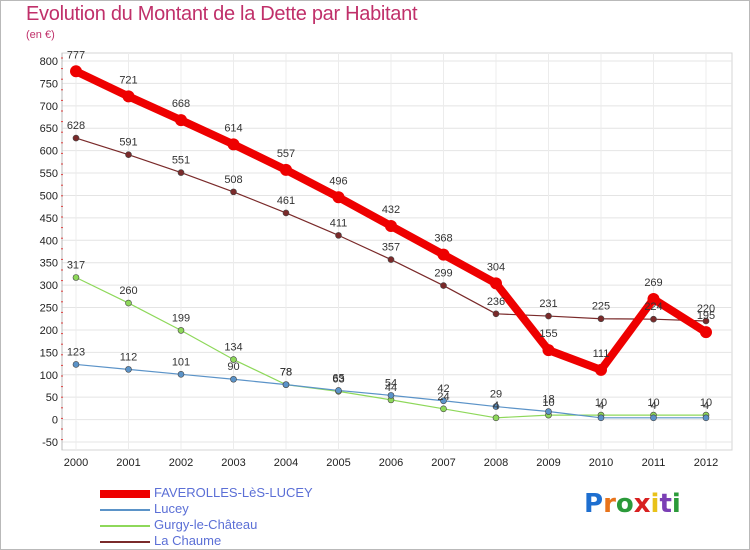 This screenshot has width=750, height=550. I want to click on x-tick-label: 2006, so click(391, 463).